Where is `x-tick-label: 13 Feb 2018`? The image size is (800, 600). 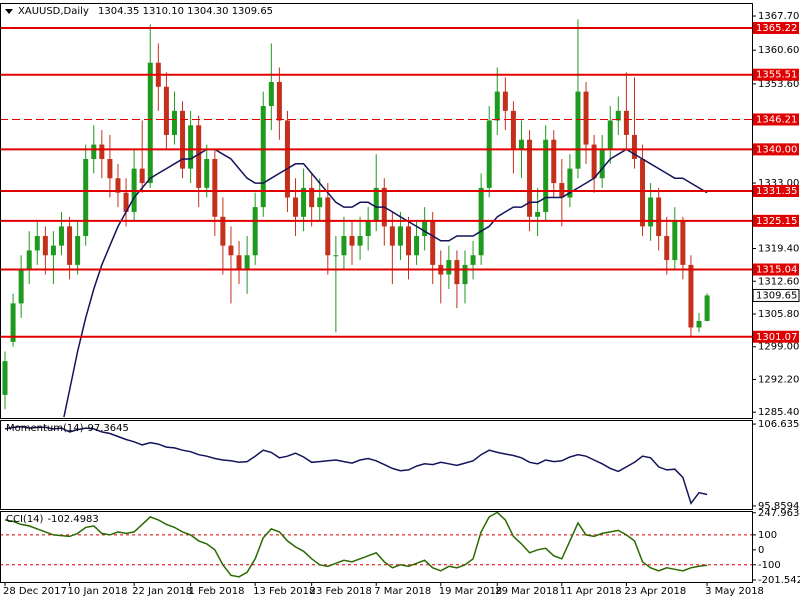
x-tick-label: 13 Feb 2018 is located at coordinates (284, 591).